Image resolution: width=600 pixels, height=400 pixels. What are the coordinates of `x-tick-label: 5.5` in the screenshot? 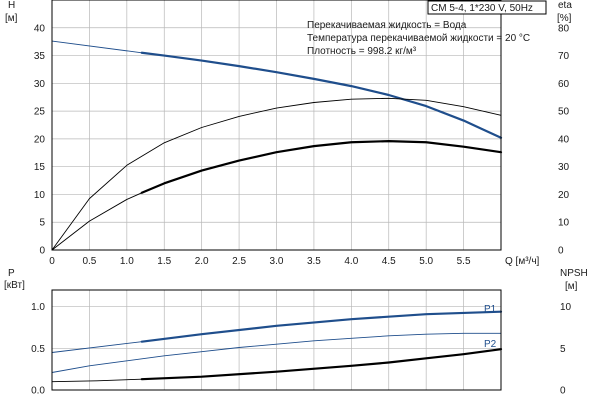 It's located at (464, 261).